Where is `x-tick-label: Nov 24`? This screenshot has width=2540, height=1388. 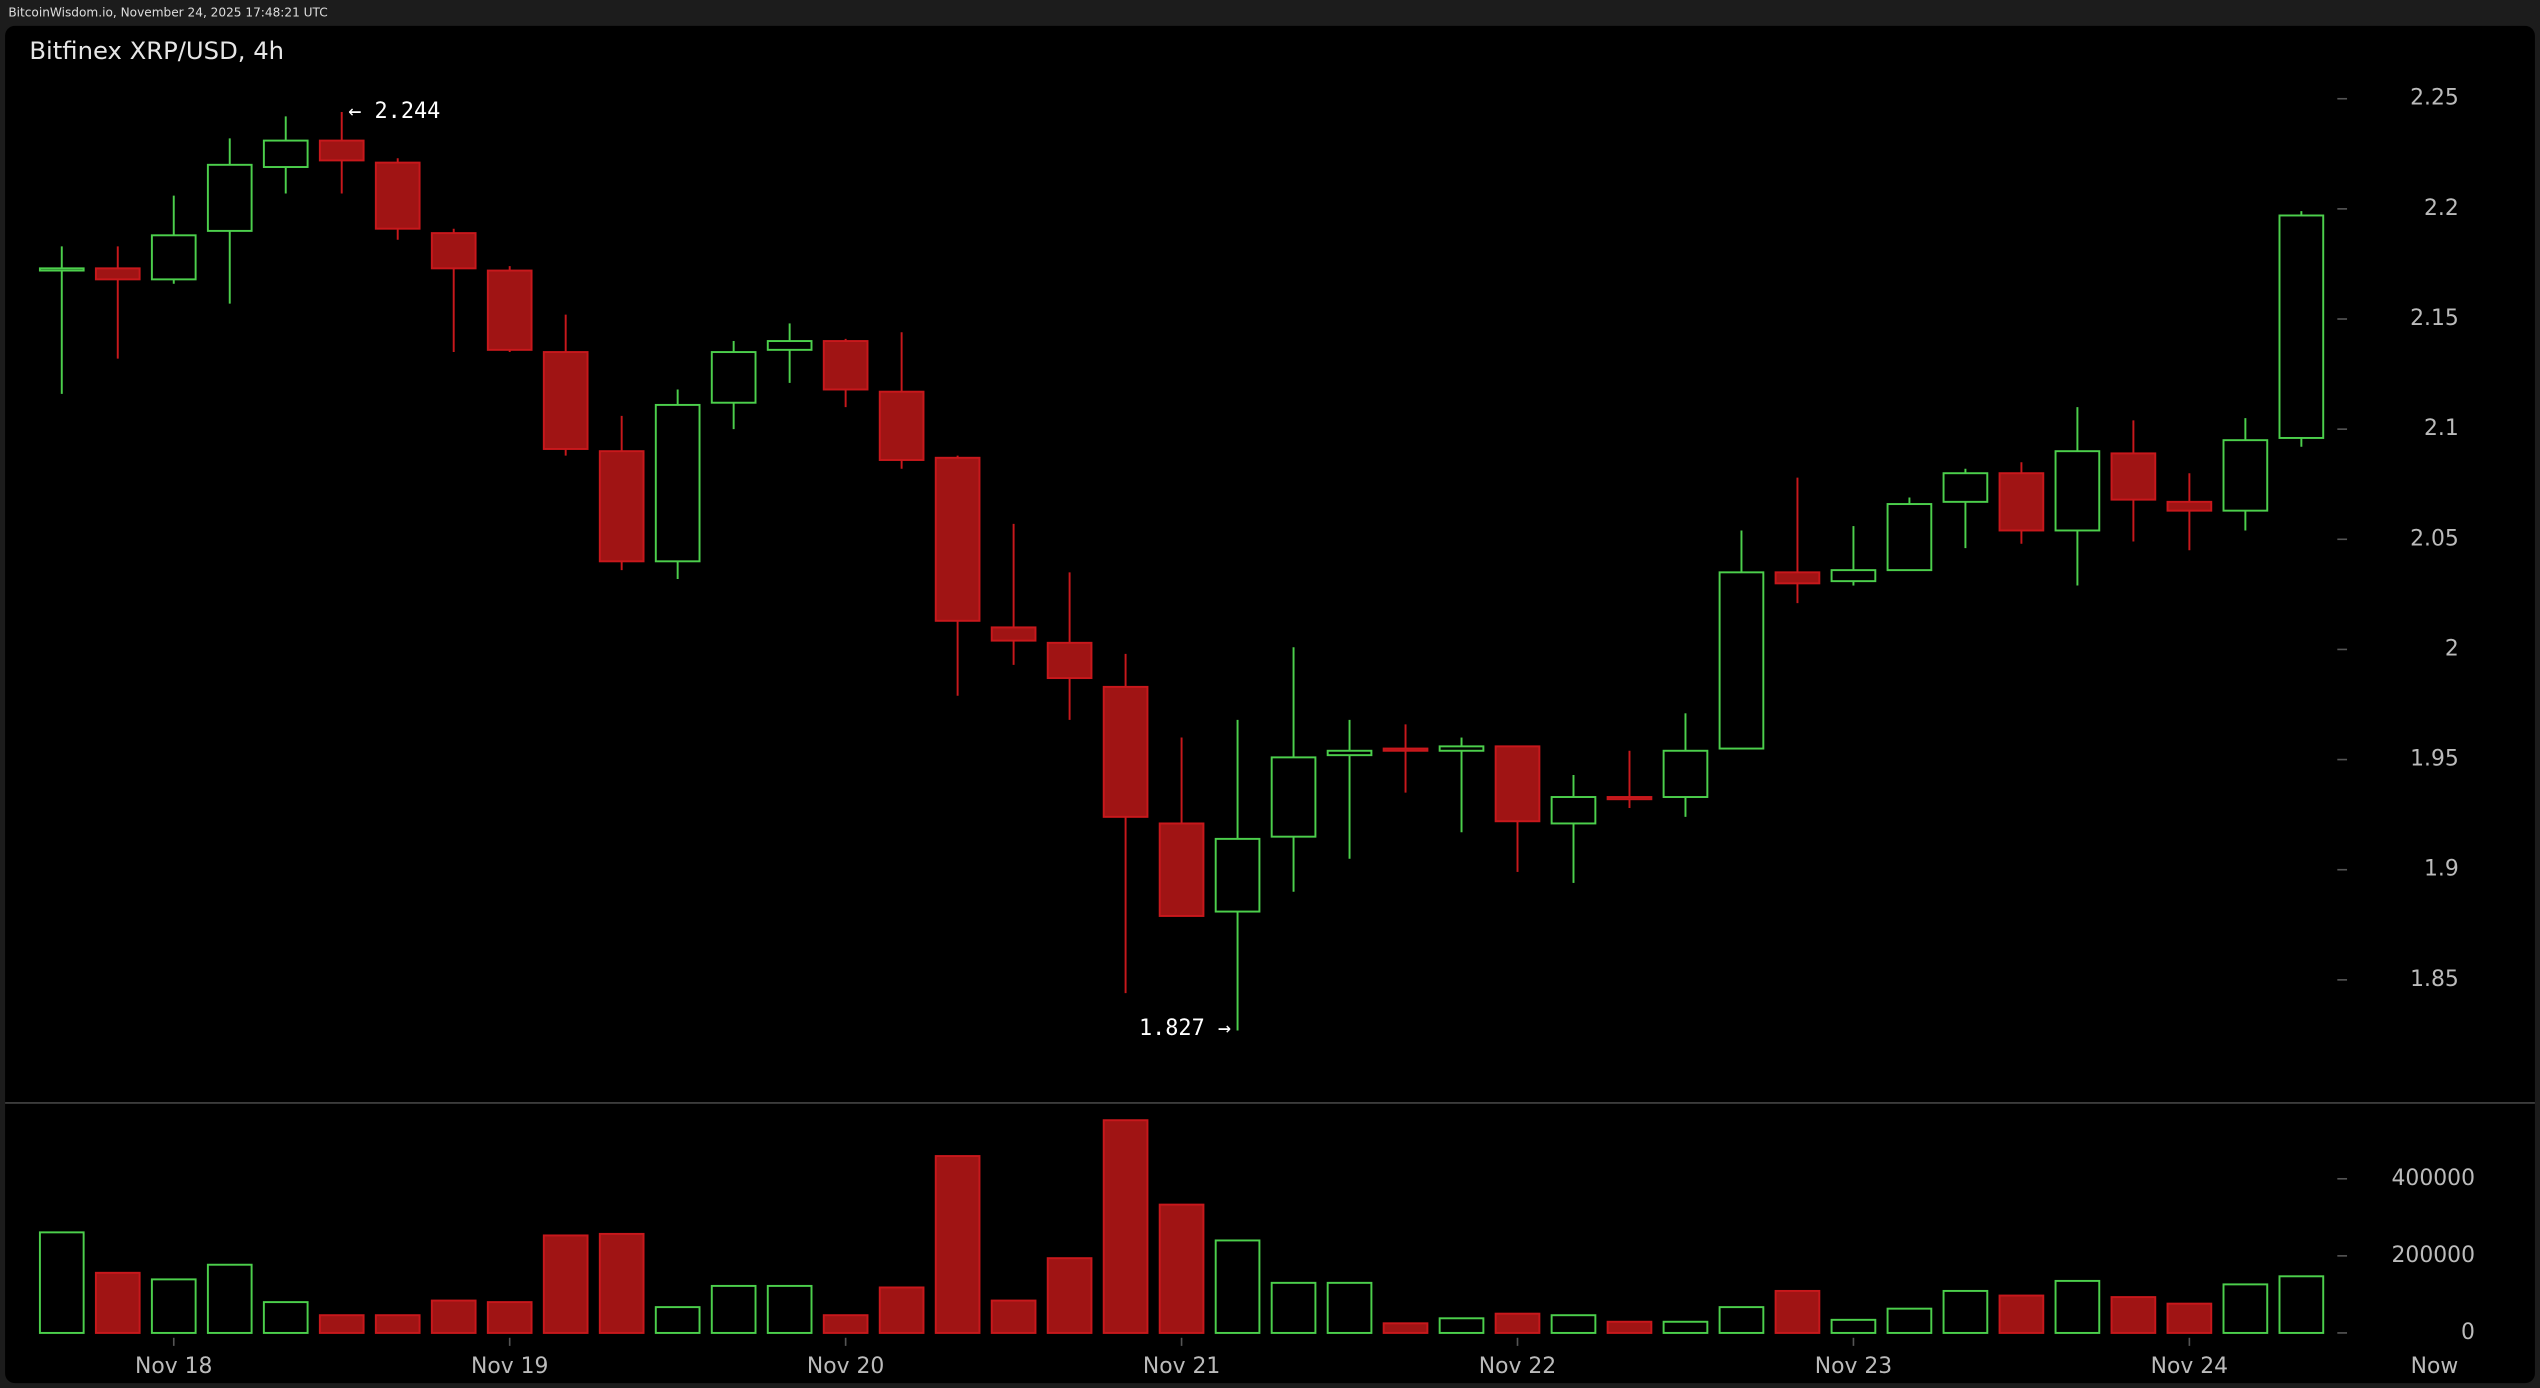
x-tick-label: Nov 24 is located at coordinates (2189, 1366).